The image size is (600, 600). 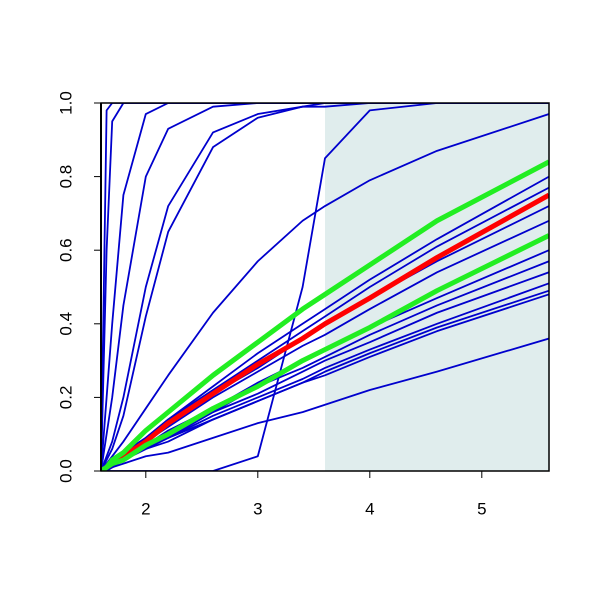 What do you see at coordinates (65, 177) in the screenshot?
I see `y-tick-label: 0.8` at bounding box center [65, 177].